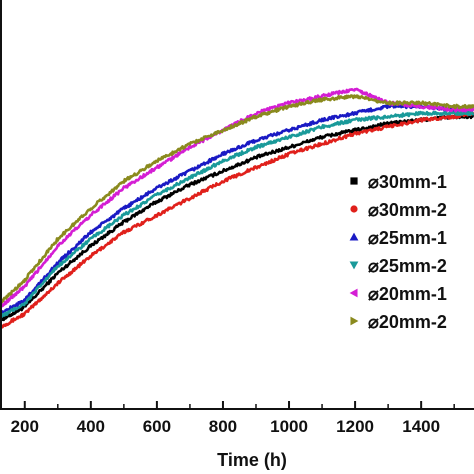 The image size is (474, 474). Describe the element at coordinates (407, 266) in the screenshot. I see `legend-label: ⌀25mm-2` at that location.